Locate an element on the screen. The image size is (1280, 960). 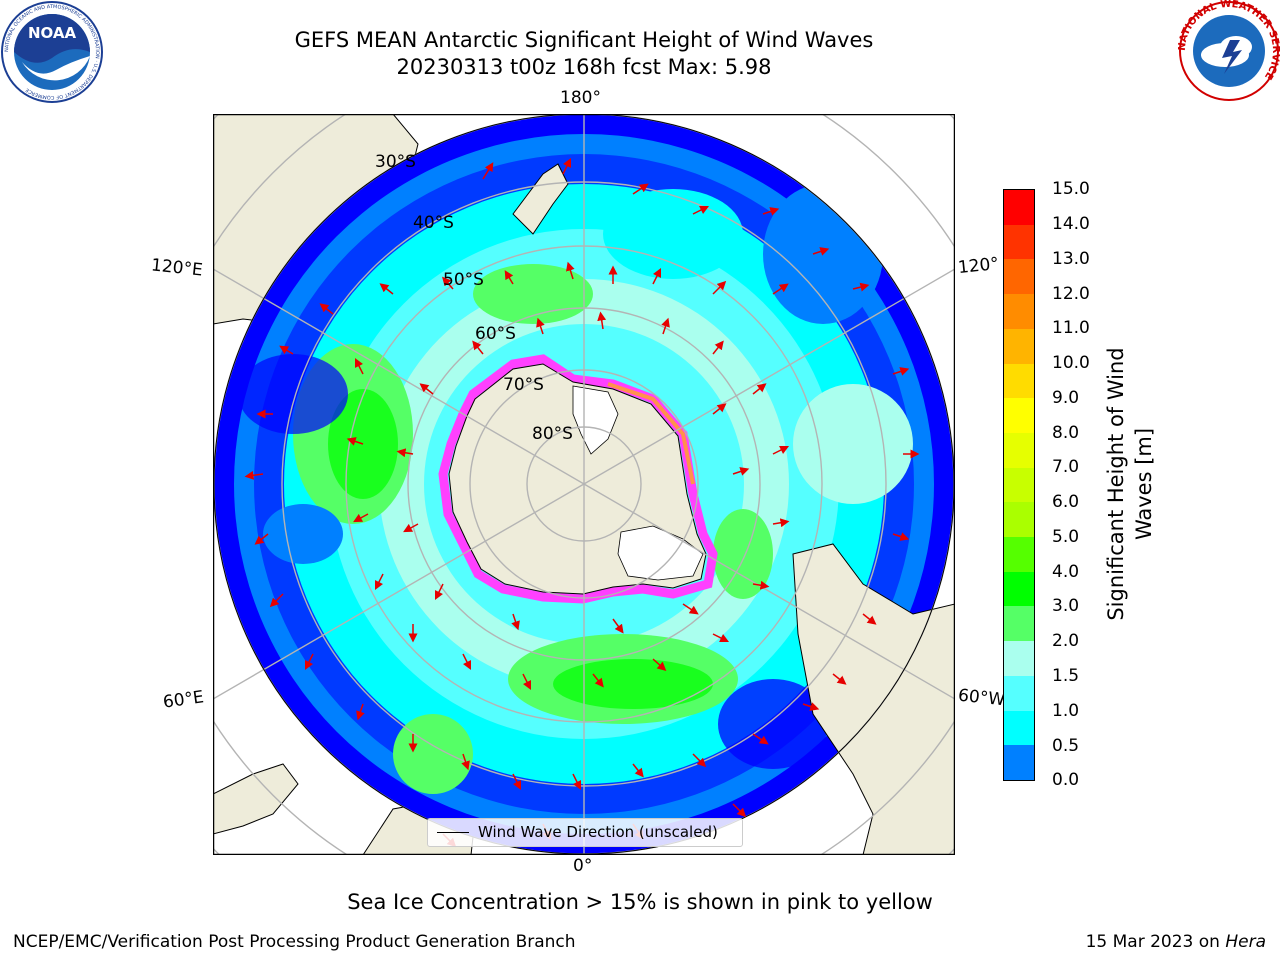
colorbar-tick: 11.0 is located at coordinates (1071, 328).